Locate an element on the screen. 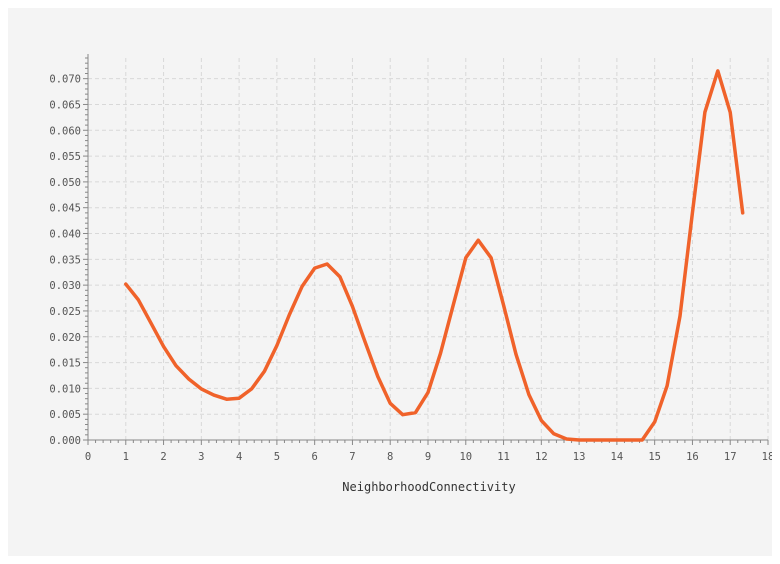  y-tick-label: 0.000 is located at coordinates (65, 441).